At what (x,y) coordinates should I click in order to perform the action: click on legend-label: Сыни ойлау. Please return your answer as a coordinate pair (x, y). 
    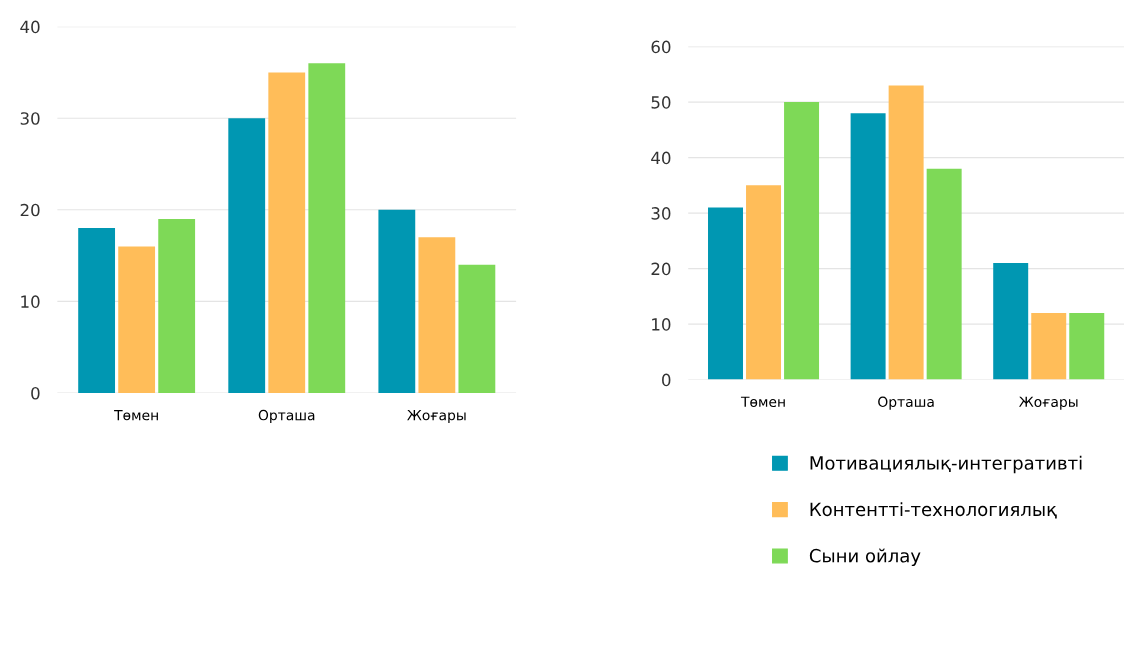
    Looking at the image, I should click on (865, 557).